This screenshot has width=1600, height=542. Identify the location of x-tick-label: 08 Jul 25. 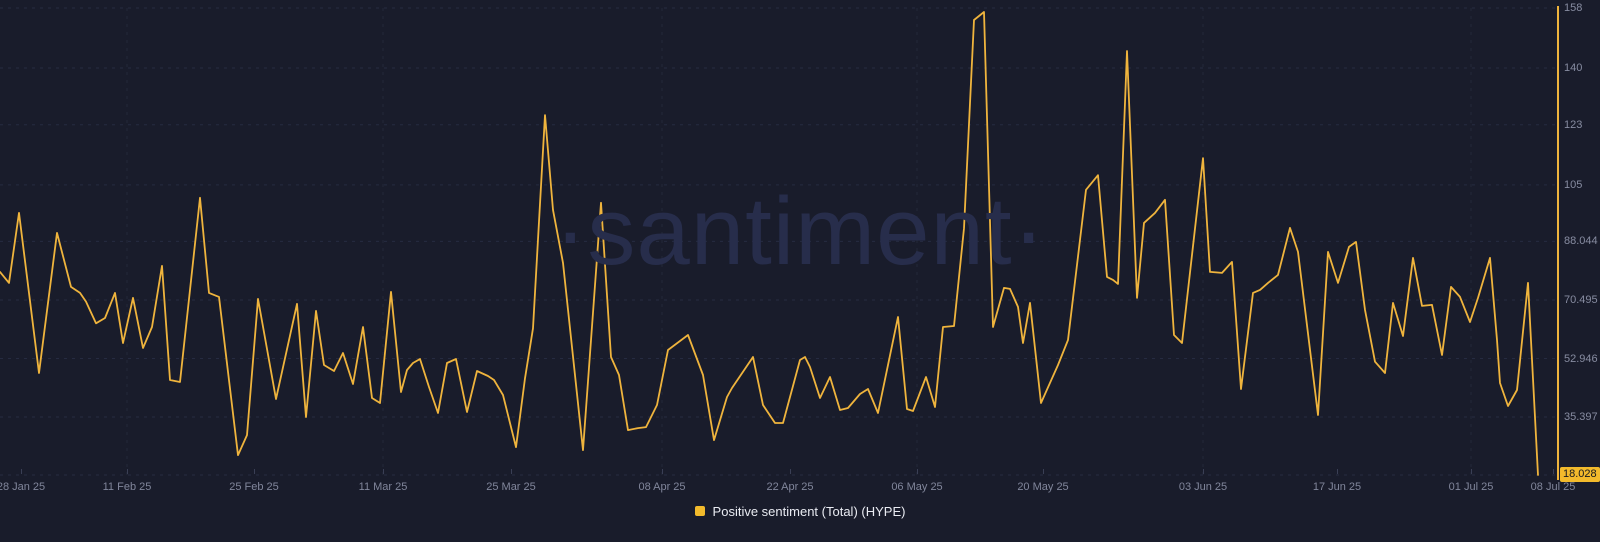
(1553, 487).